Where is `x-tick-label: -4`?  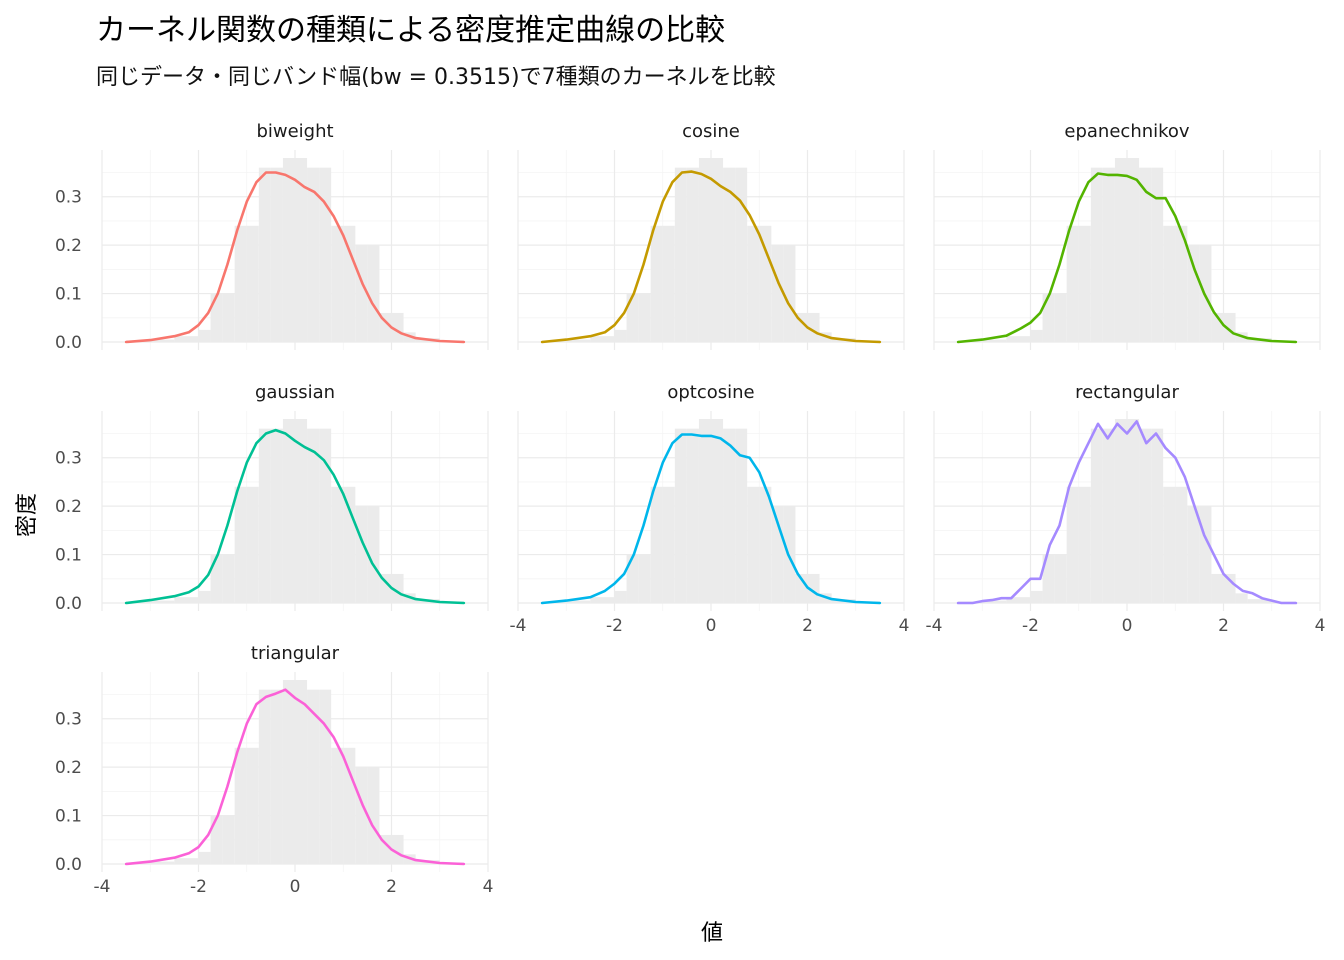 x-tick-label: -4 is located at coordinates (102, 887).